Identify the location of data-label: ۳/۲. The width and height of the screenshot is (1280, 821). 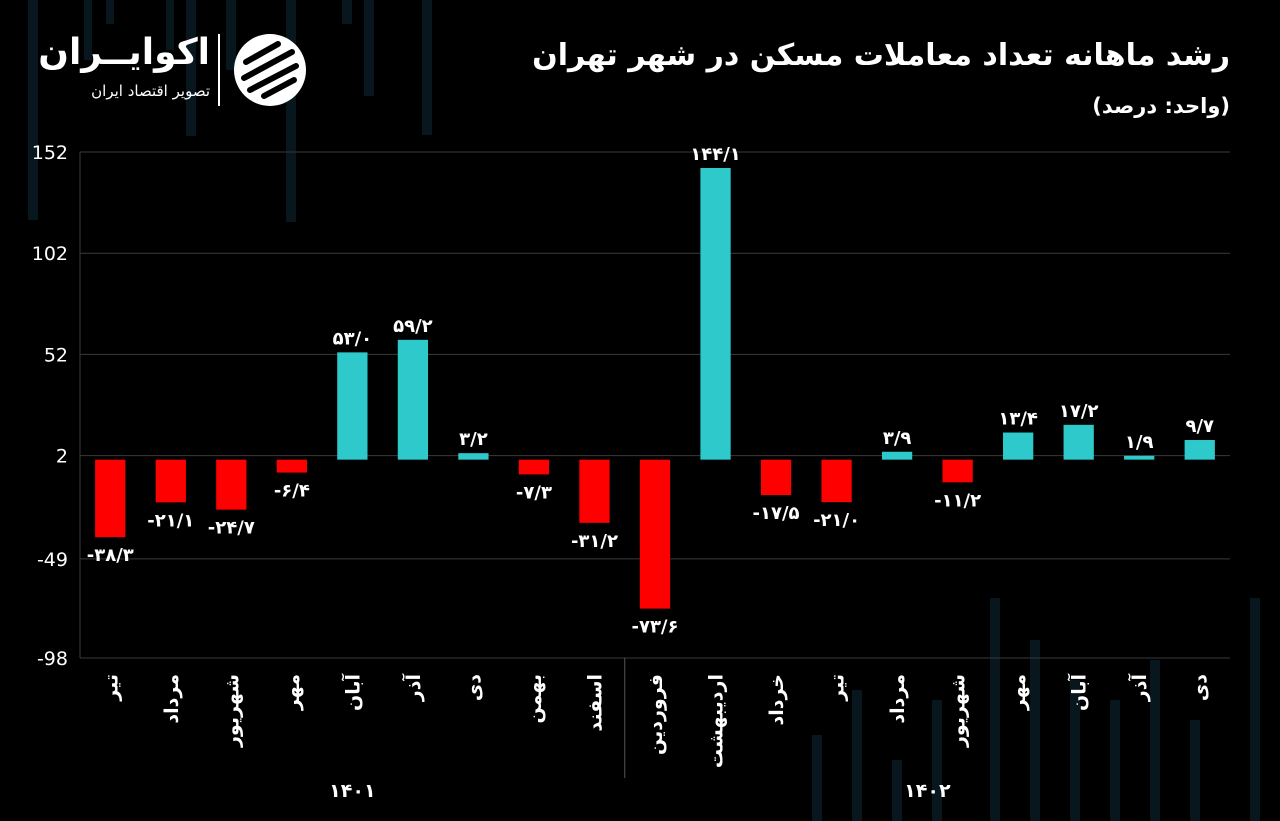
(473, 439).